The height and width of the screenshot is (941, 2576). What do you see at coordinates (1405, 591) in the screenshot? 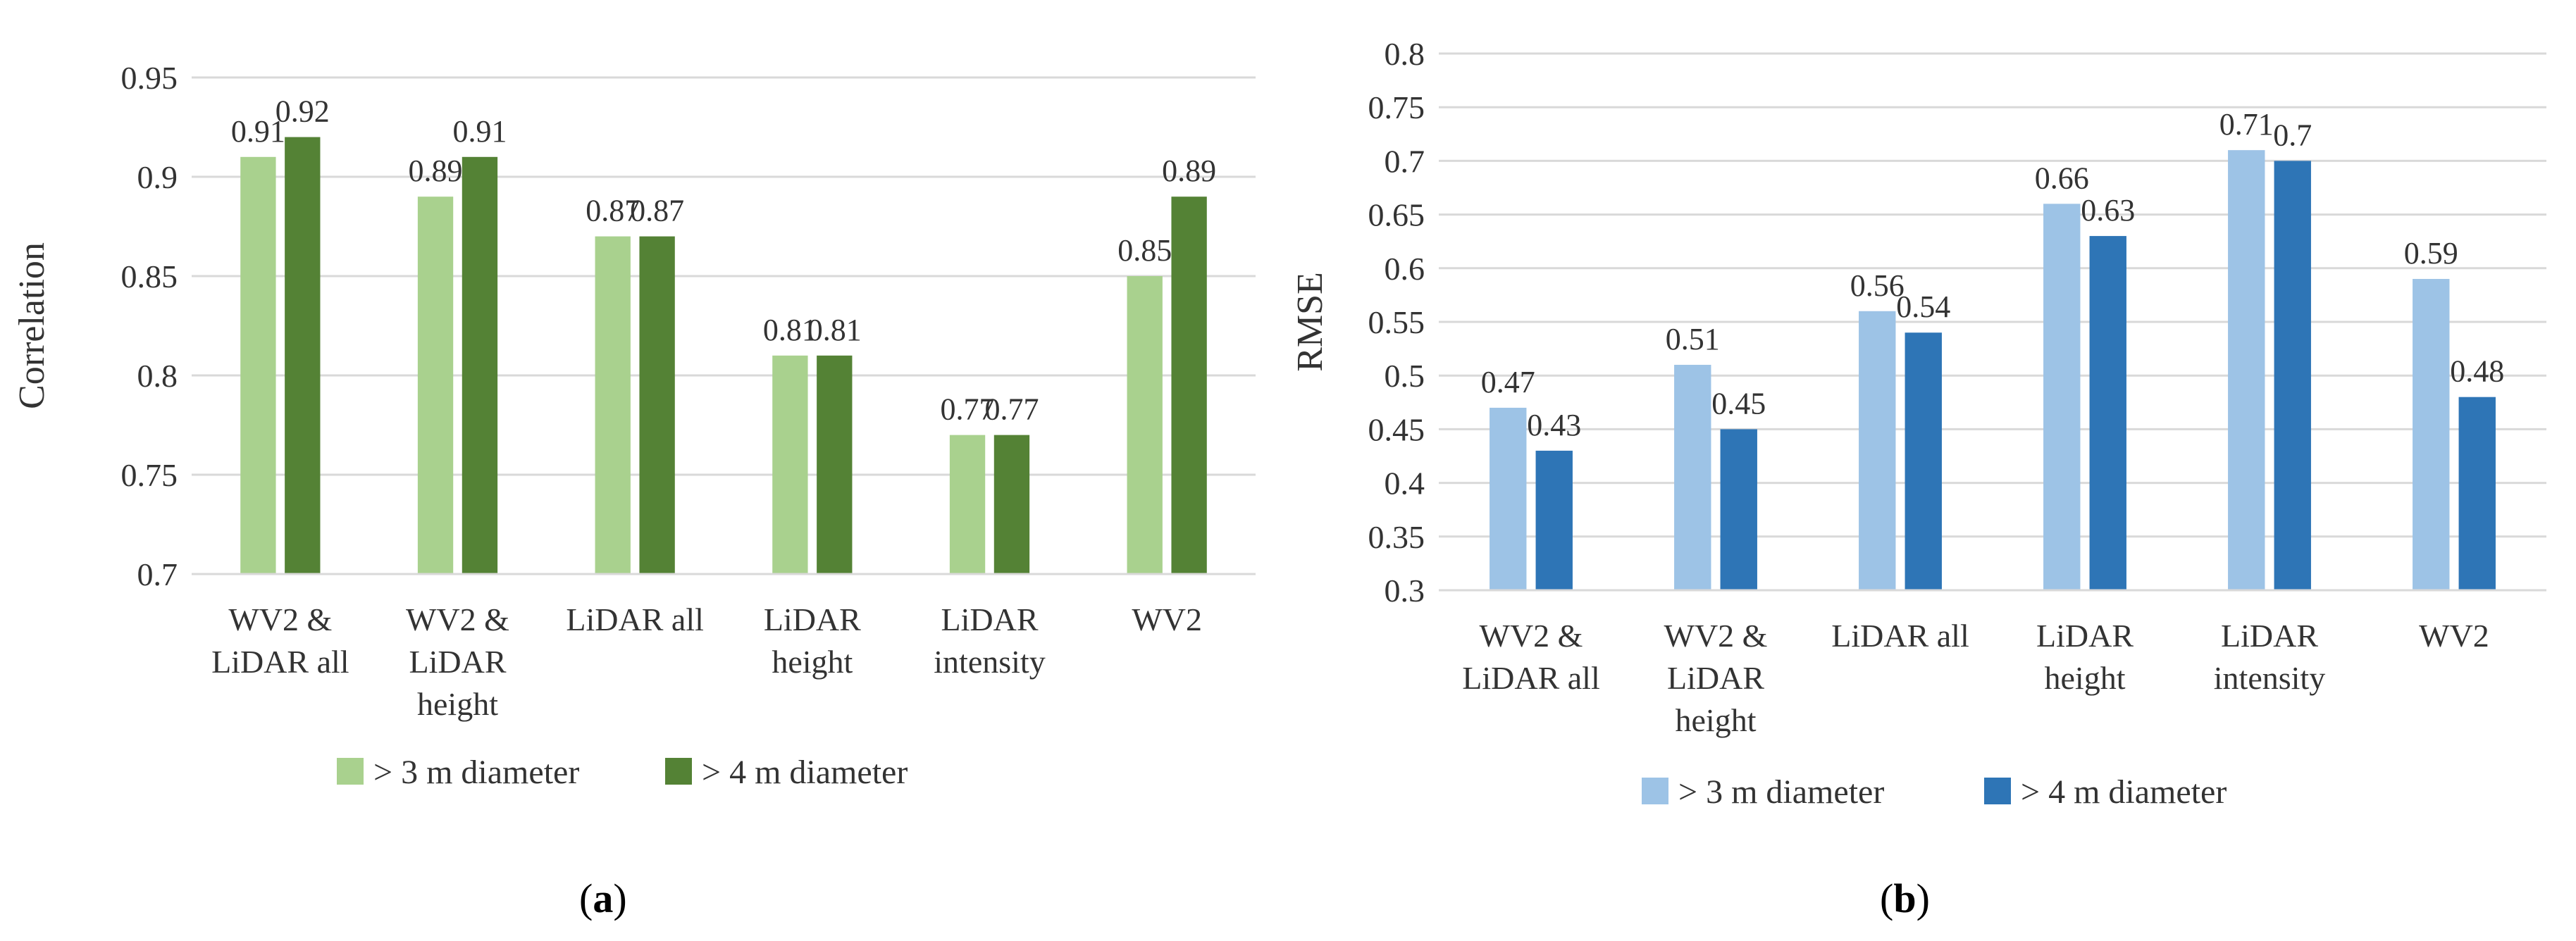
I see `y-tick-label: 0.3` at bounding box center [1405, 591].